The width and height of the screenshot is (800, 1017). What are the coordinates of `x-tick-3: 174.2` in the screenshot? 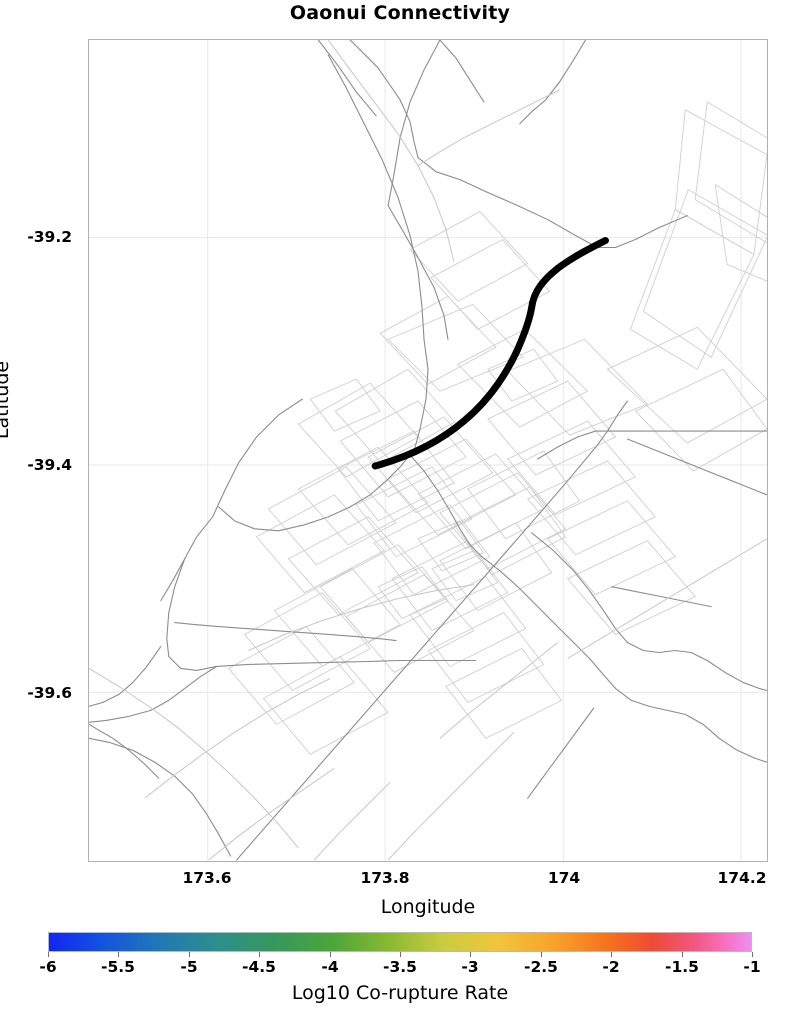 It's located at (742, 878).